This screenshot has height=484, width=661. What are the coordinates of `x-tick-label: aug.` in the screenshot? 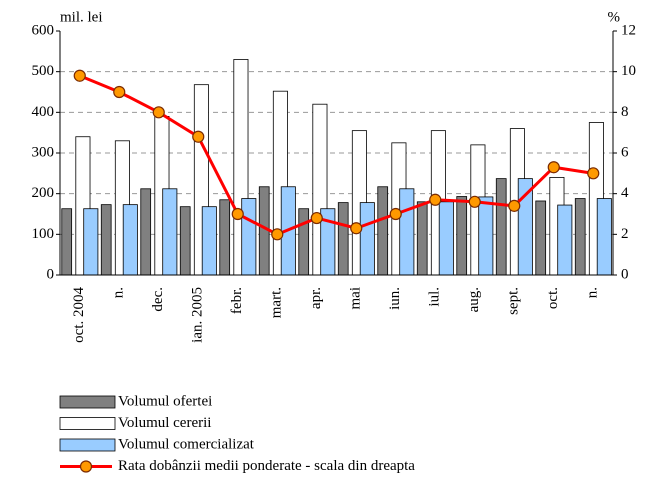 It's located at (474, 299).